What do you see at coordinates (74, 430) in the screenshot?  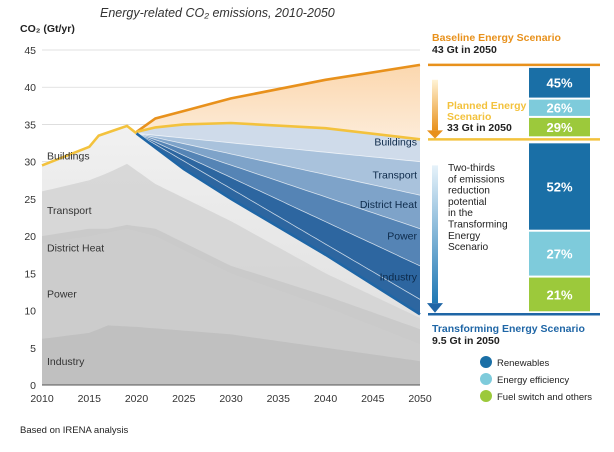 I see `source-note: Based on IRENA analysis` at bounding box center [74, 430].